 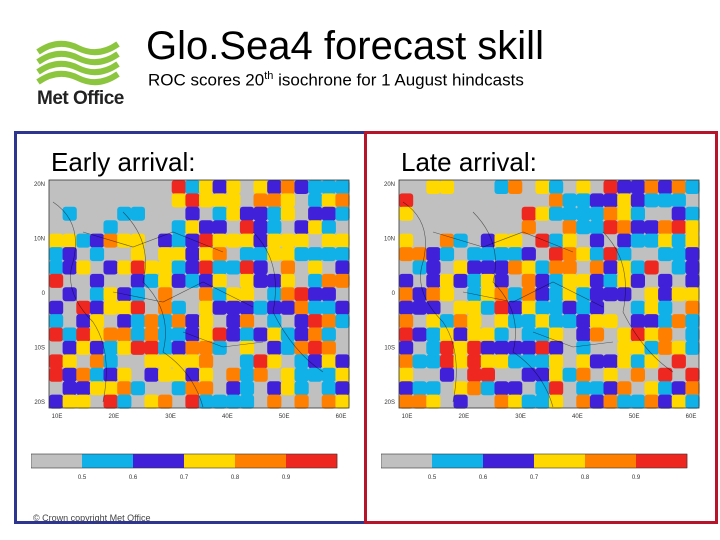 What do you see at coordinates (463, 417) in the screenshot?
I see `lon-tick-label: 20E` at bounding box center [463, 417].